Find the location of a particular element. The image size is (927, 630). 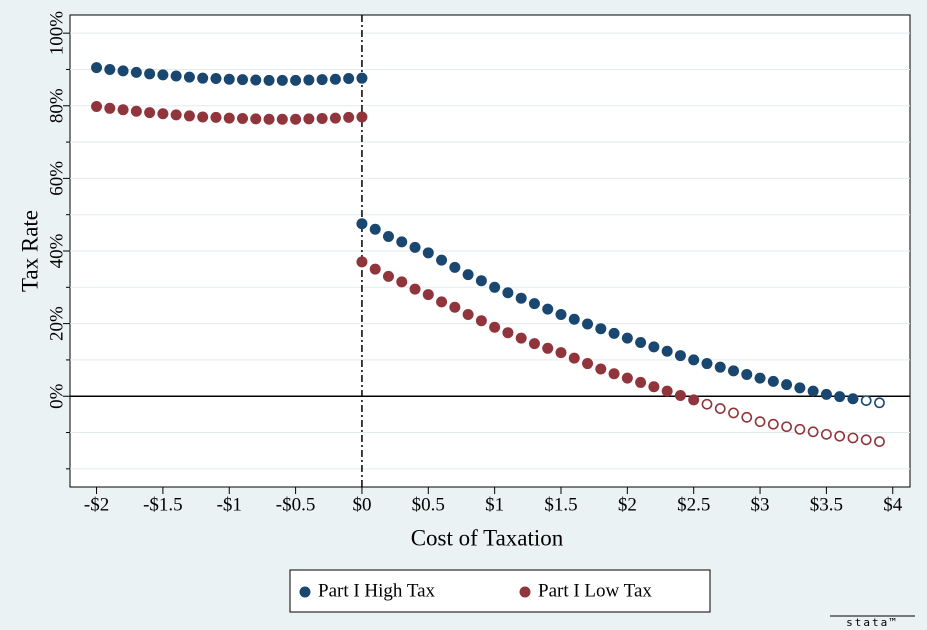

x-tick-label: $1.5 is located at coordinates (560, 504).